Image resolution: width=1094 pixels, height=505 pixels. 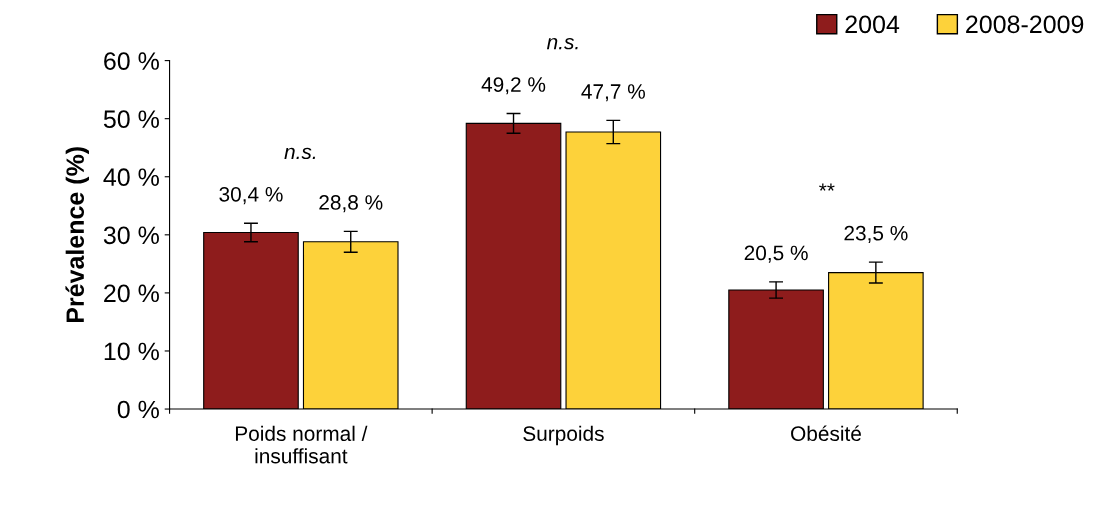 I want to click on data-label: 30,4 %, so click(x=251, y=195).